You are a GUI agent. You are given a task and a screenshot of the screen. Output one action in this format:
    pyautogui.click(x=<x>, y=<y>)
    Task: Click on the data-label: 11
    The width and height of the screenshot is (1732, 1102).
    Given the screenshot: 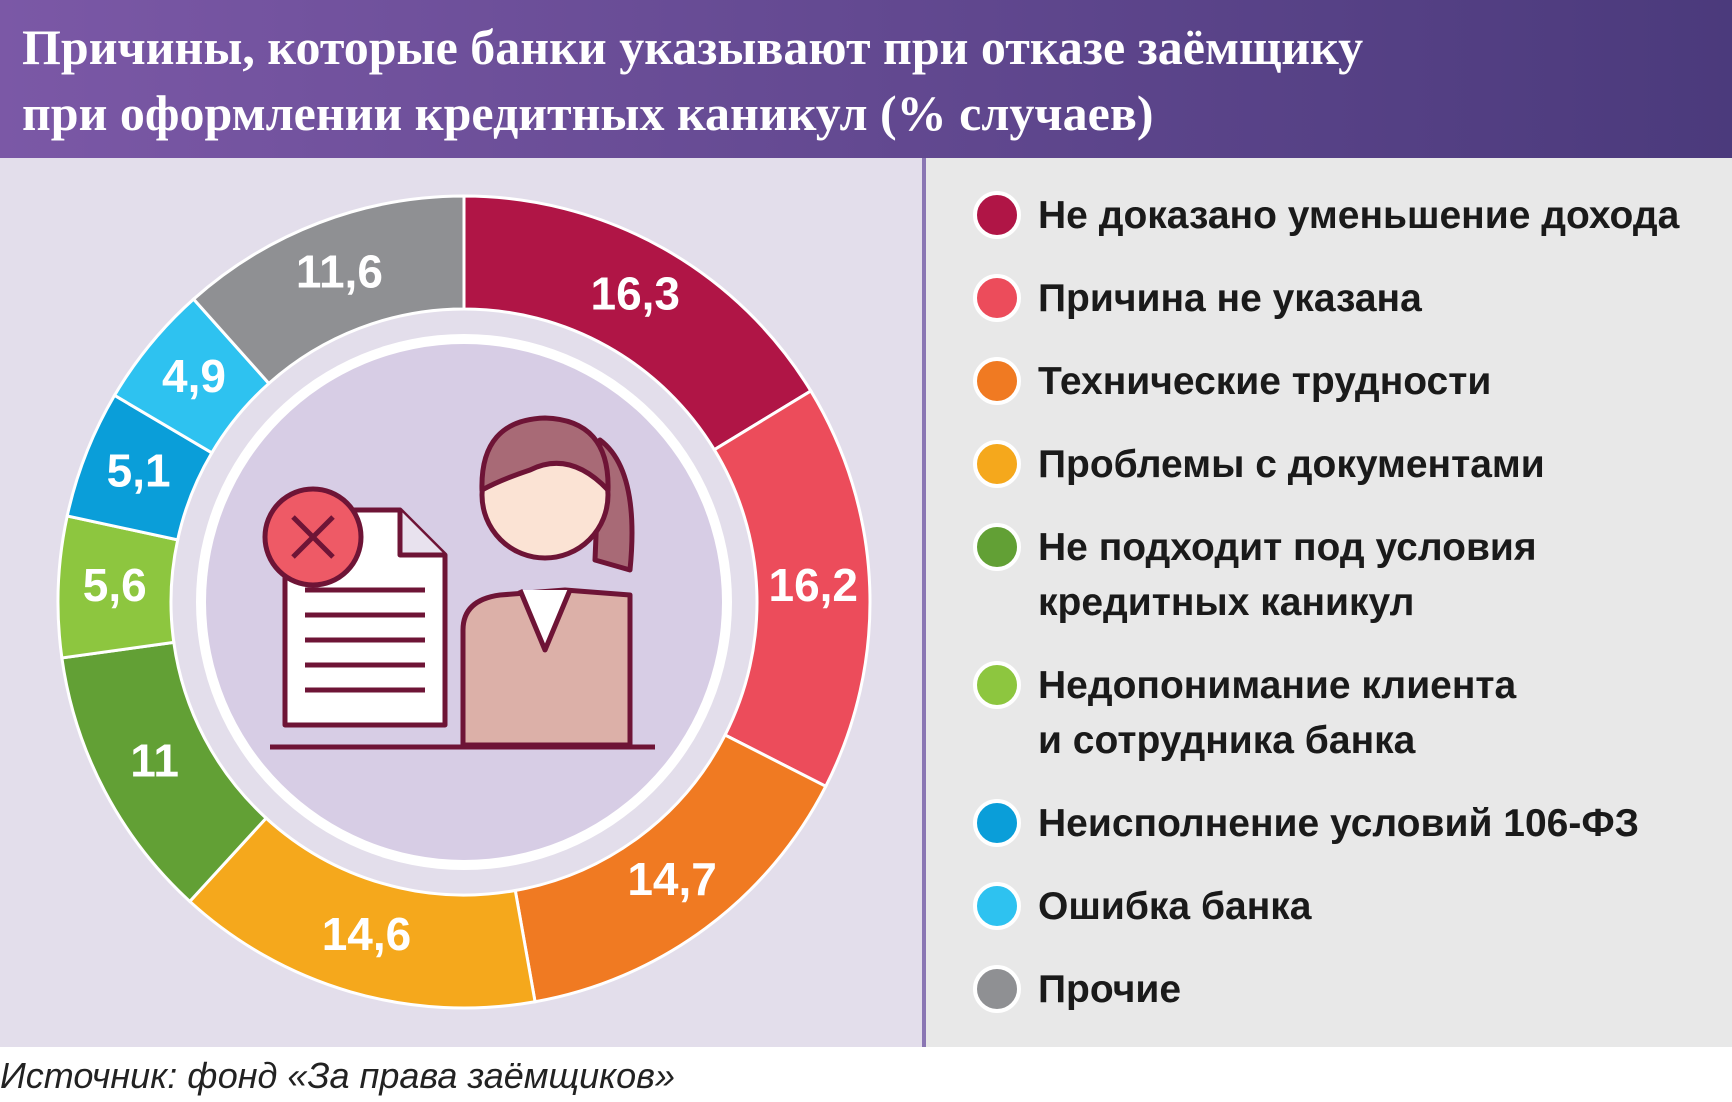 What is the action you would take?
    pyautogui.click(x=154, y=761)
    